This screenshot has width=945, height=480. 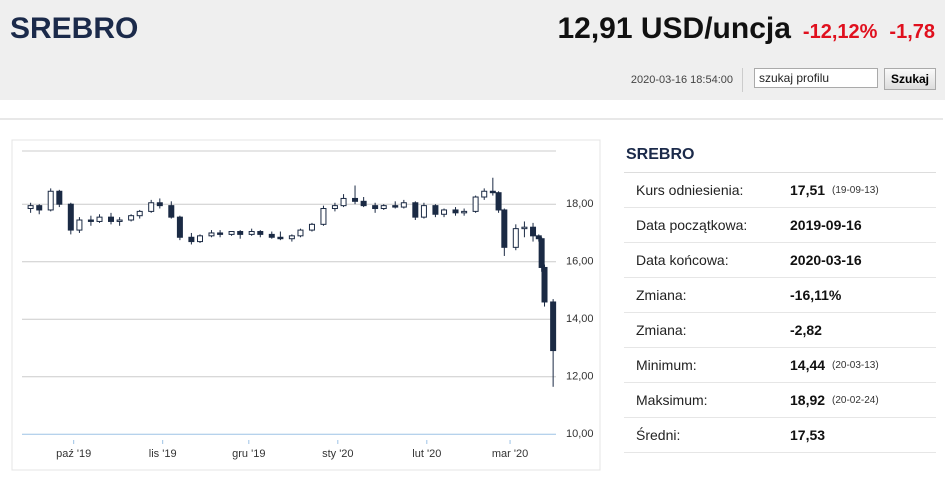 I want to click on stats-date: (20-02-24), so click(x=855, y=400).